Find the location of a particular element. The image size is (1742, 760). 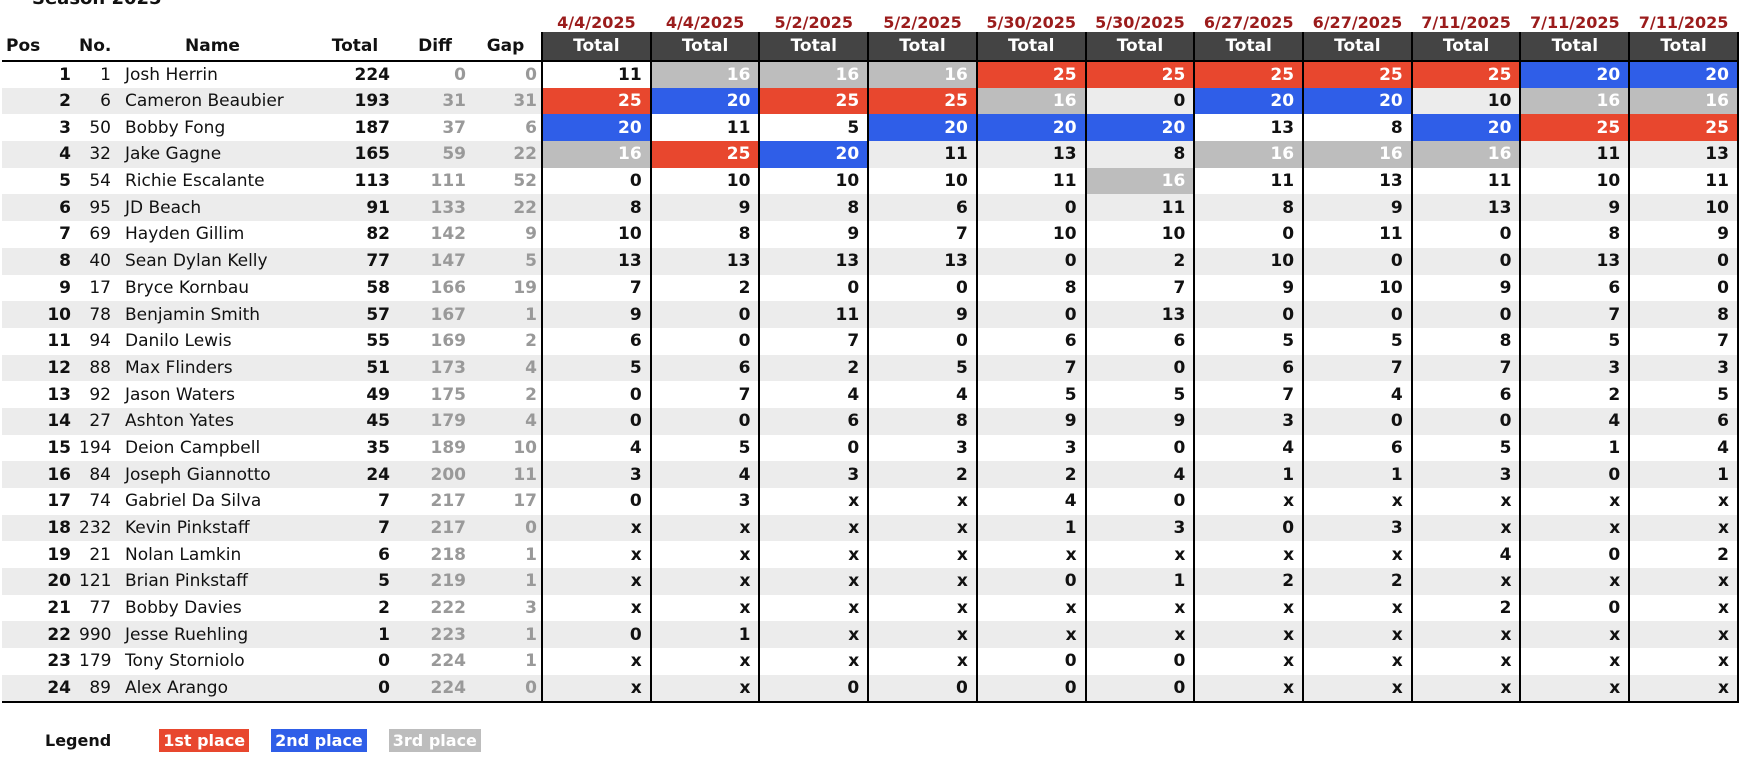

cell-total: 49 is located at coordinates (378, 394).